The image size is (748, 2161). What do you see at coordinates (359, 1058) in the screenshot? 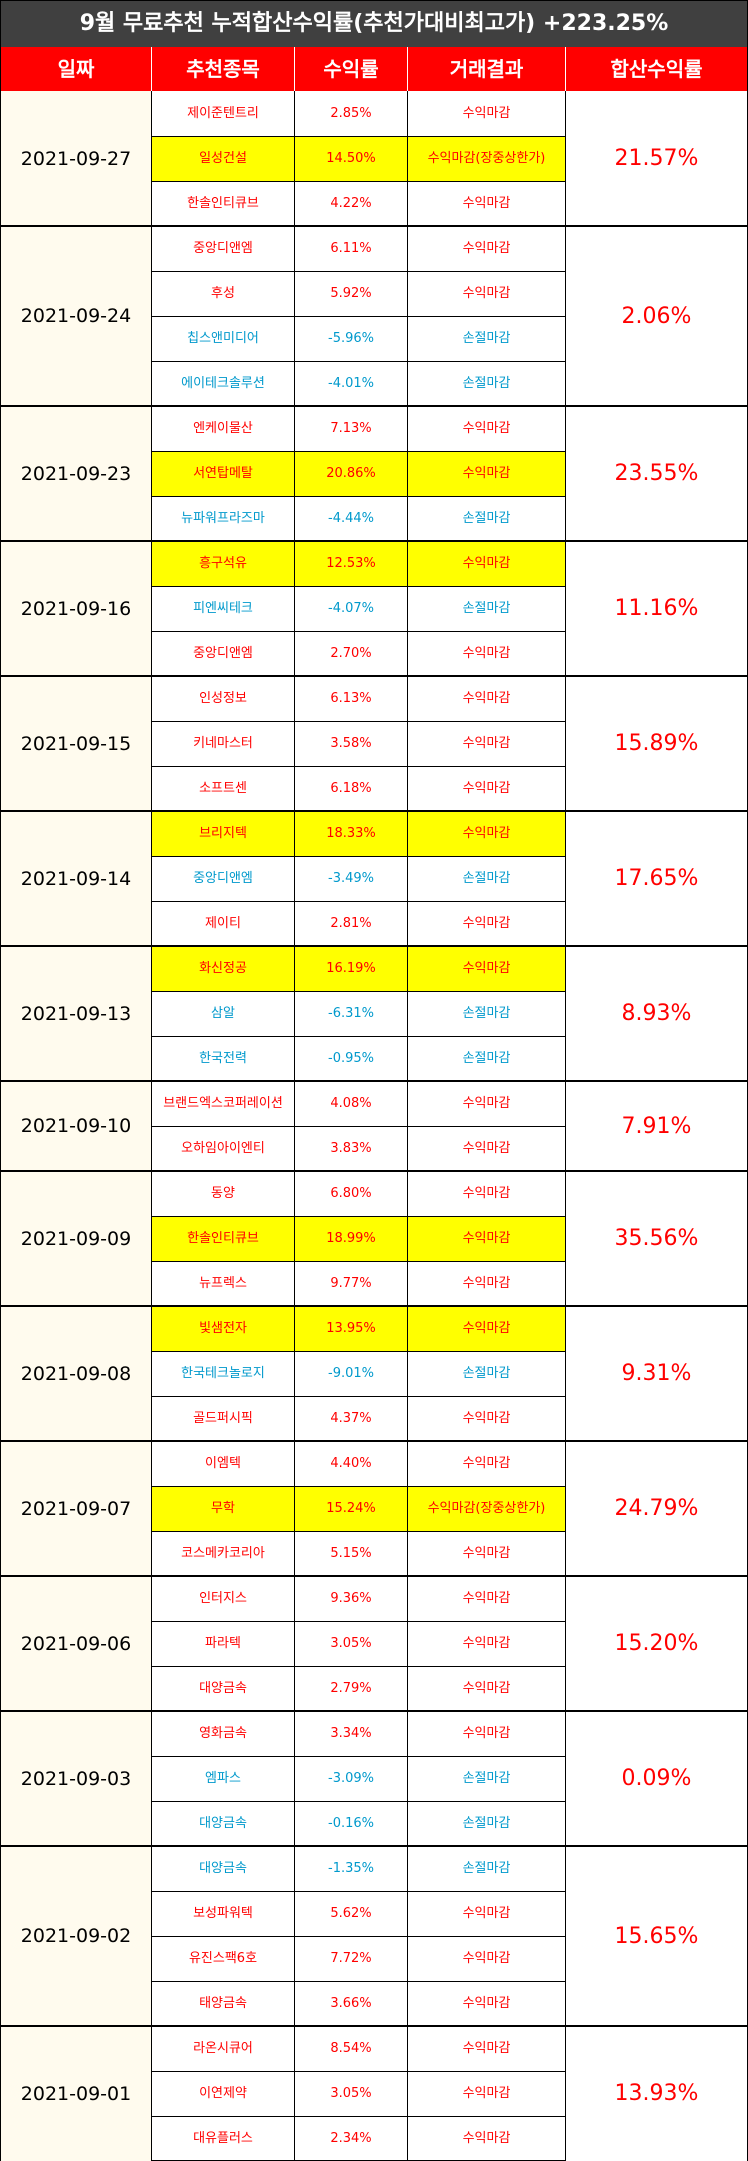
I see `table-row: 한국전력 -0.95% 손절마감` at bounding box center [359, 1058].